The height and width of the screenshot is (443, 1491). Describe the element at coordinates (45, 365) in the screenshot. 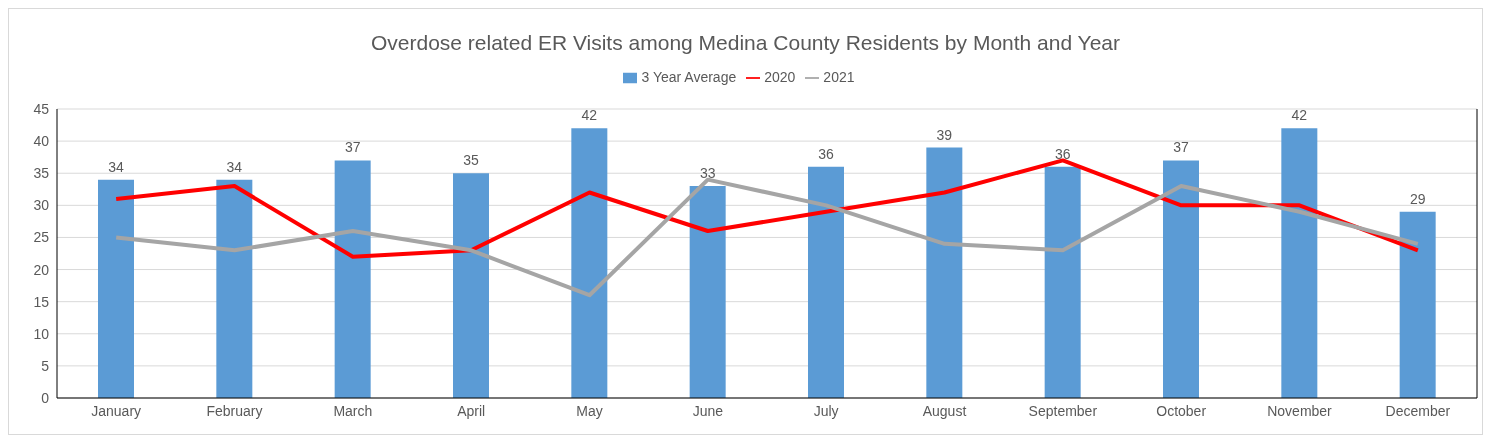

I see `y-tick-label: 5` at that location.